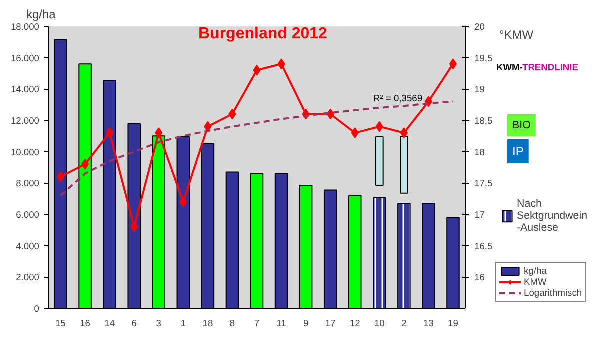  Describe the element at coordinates (483, 246) in the screenshot. I see `y2-tick-label: 16,5` at that location.